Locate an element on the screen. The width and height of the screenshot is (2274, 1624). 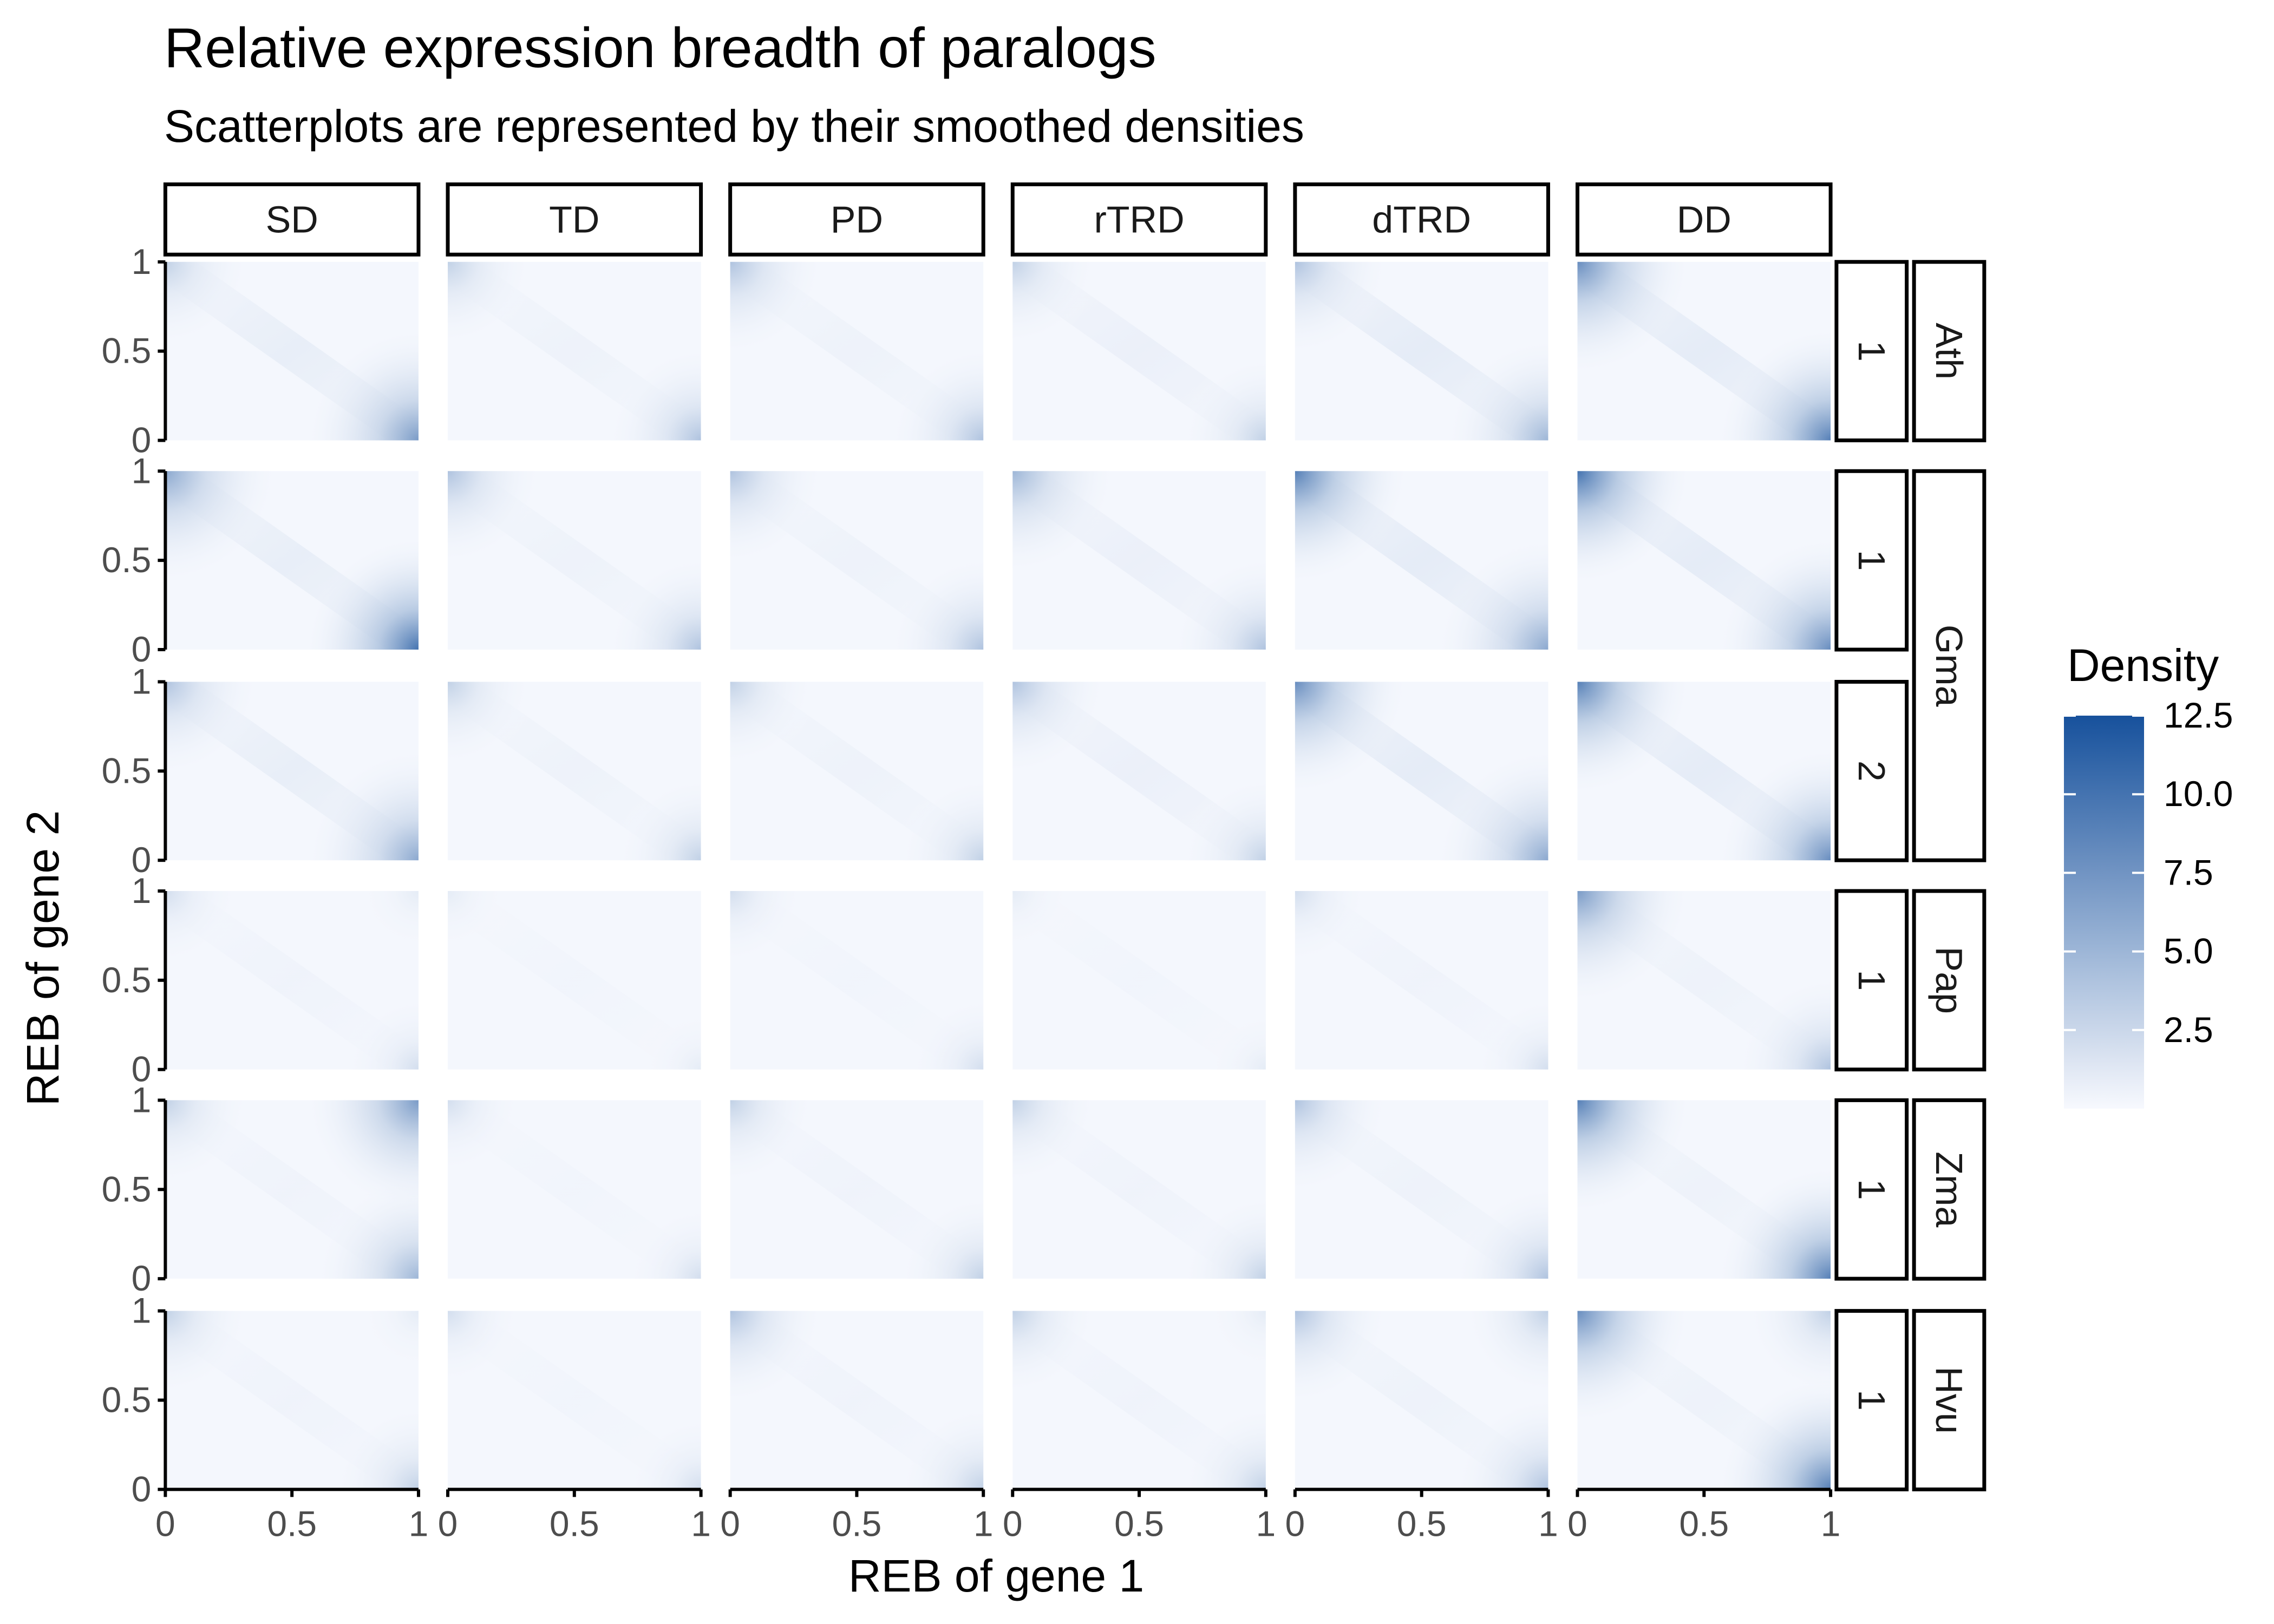
x-axis-rTRD: 0 0.5 1 is located at coordinates (1140, 1515).